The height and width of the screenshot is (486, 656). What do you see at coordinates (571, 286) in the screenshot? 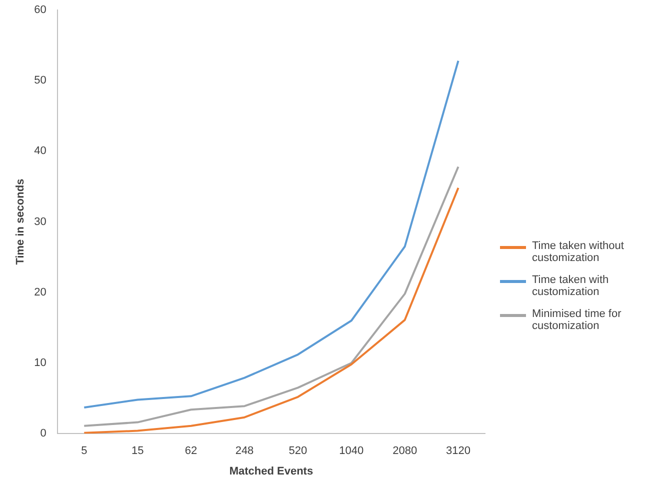
I see `legend-label: Time taken with customization` at bounding box center [571, 286].